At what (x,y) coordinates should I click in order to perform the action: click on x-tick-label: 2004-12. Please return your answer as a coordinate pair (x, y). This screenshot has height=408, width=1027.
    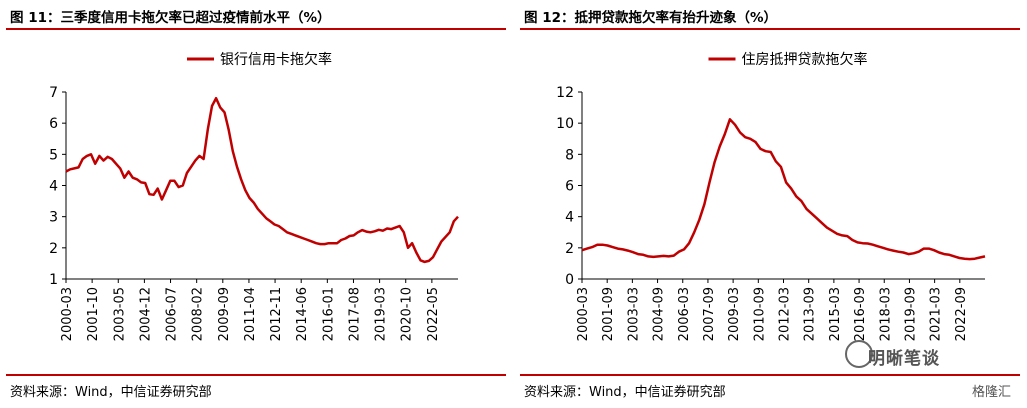
    Looking at the image, I should click on (145, 314).